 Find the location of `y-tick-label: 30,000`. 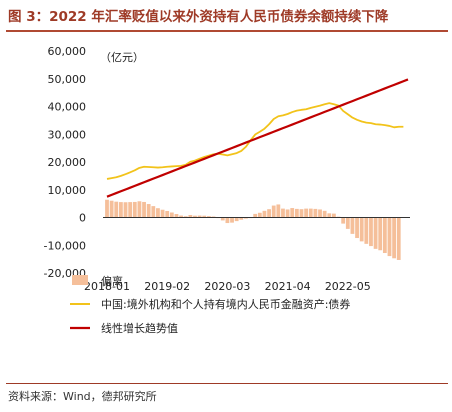

y-tick-label: 30,000 is located at coordinates (67, 134).